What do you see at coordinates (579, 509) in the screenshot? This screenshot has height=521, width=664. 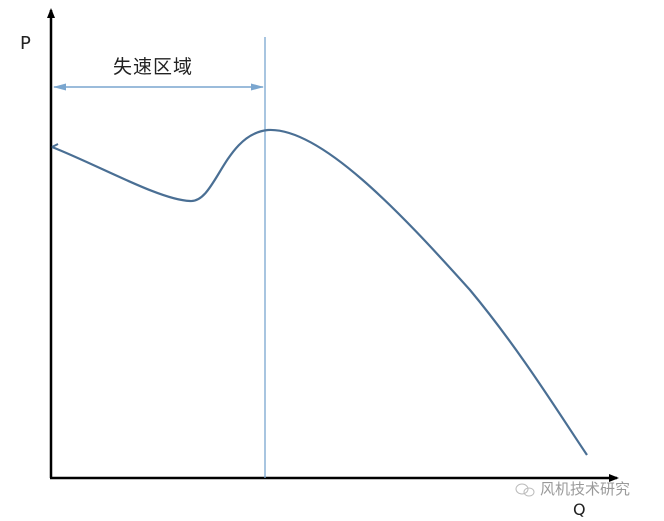 I see `x-axis-label: Q` at bounding box center [579, 509].